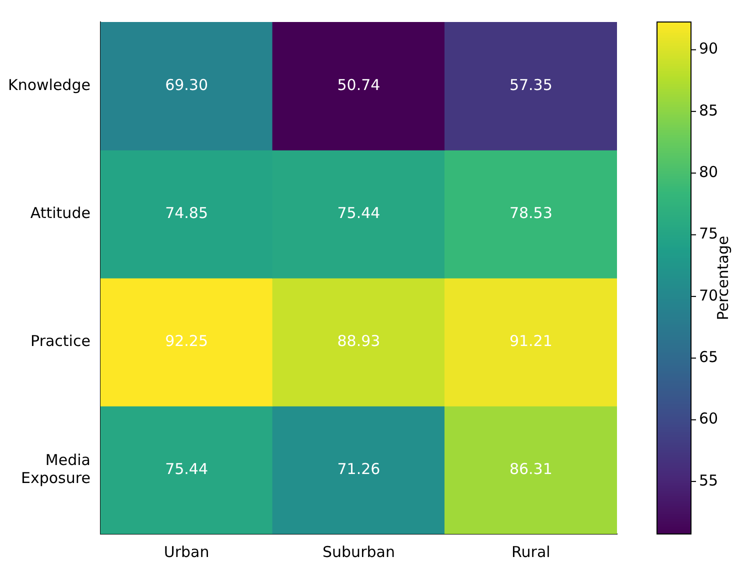  I want to click on color-bar-label: 55, so click(708, 480).